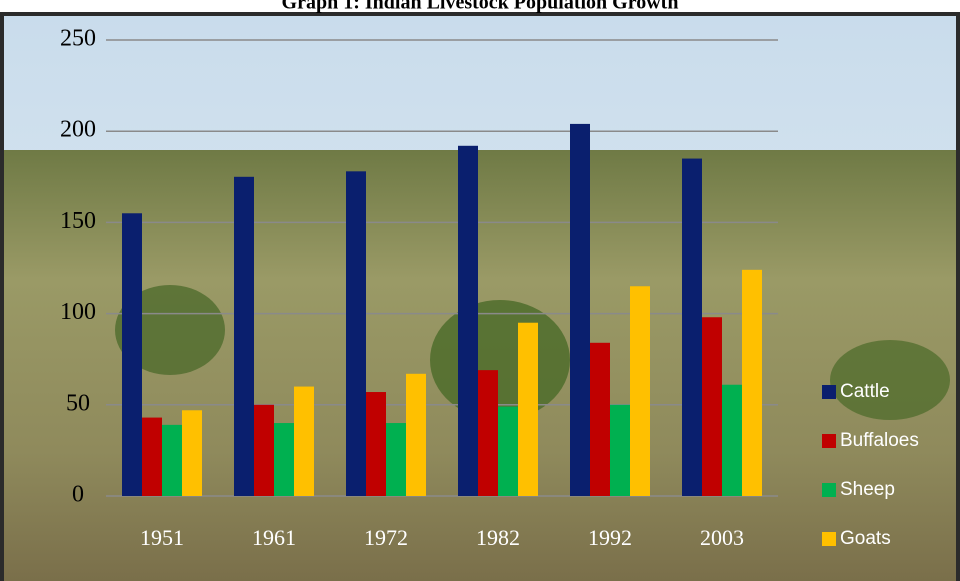 The height and width of the screenshot is (581, 960). I want to click on legend-label: Cattle, so click(865, 391).